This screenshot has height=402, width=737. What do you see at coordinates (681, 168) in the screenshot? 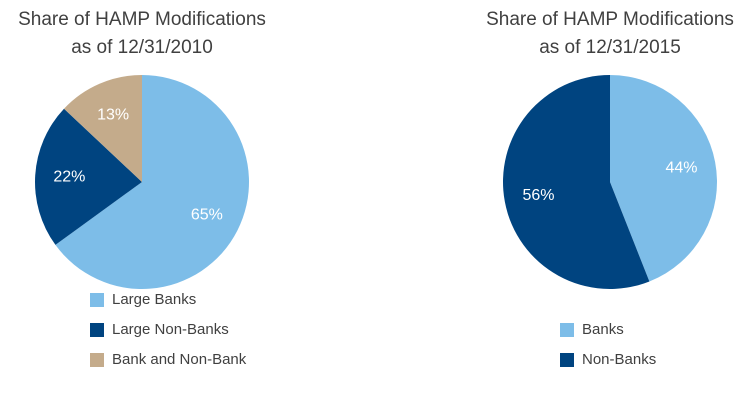
I see `data-label: 44%` at bounding box center [681, 168].